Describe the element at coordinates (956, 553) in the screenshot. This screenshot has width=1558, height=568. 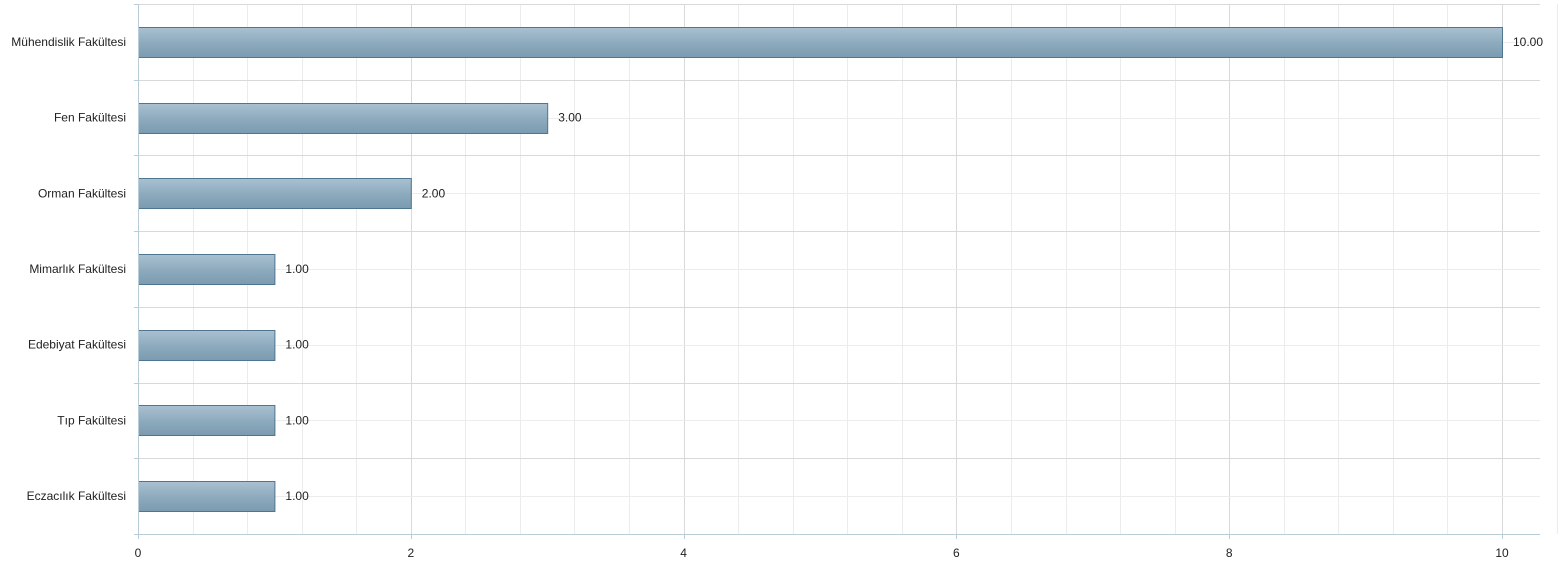
I see `x-tick-label-3: 6` at that location.